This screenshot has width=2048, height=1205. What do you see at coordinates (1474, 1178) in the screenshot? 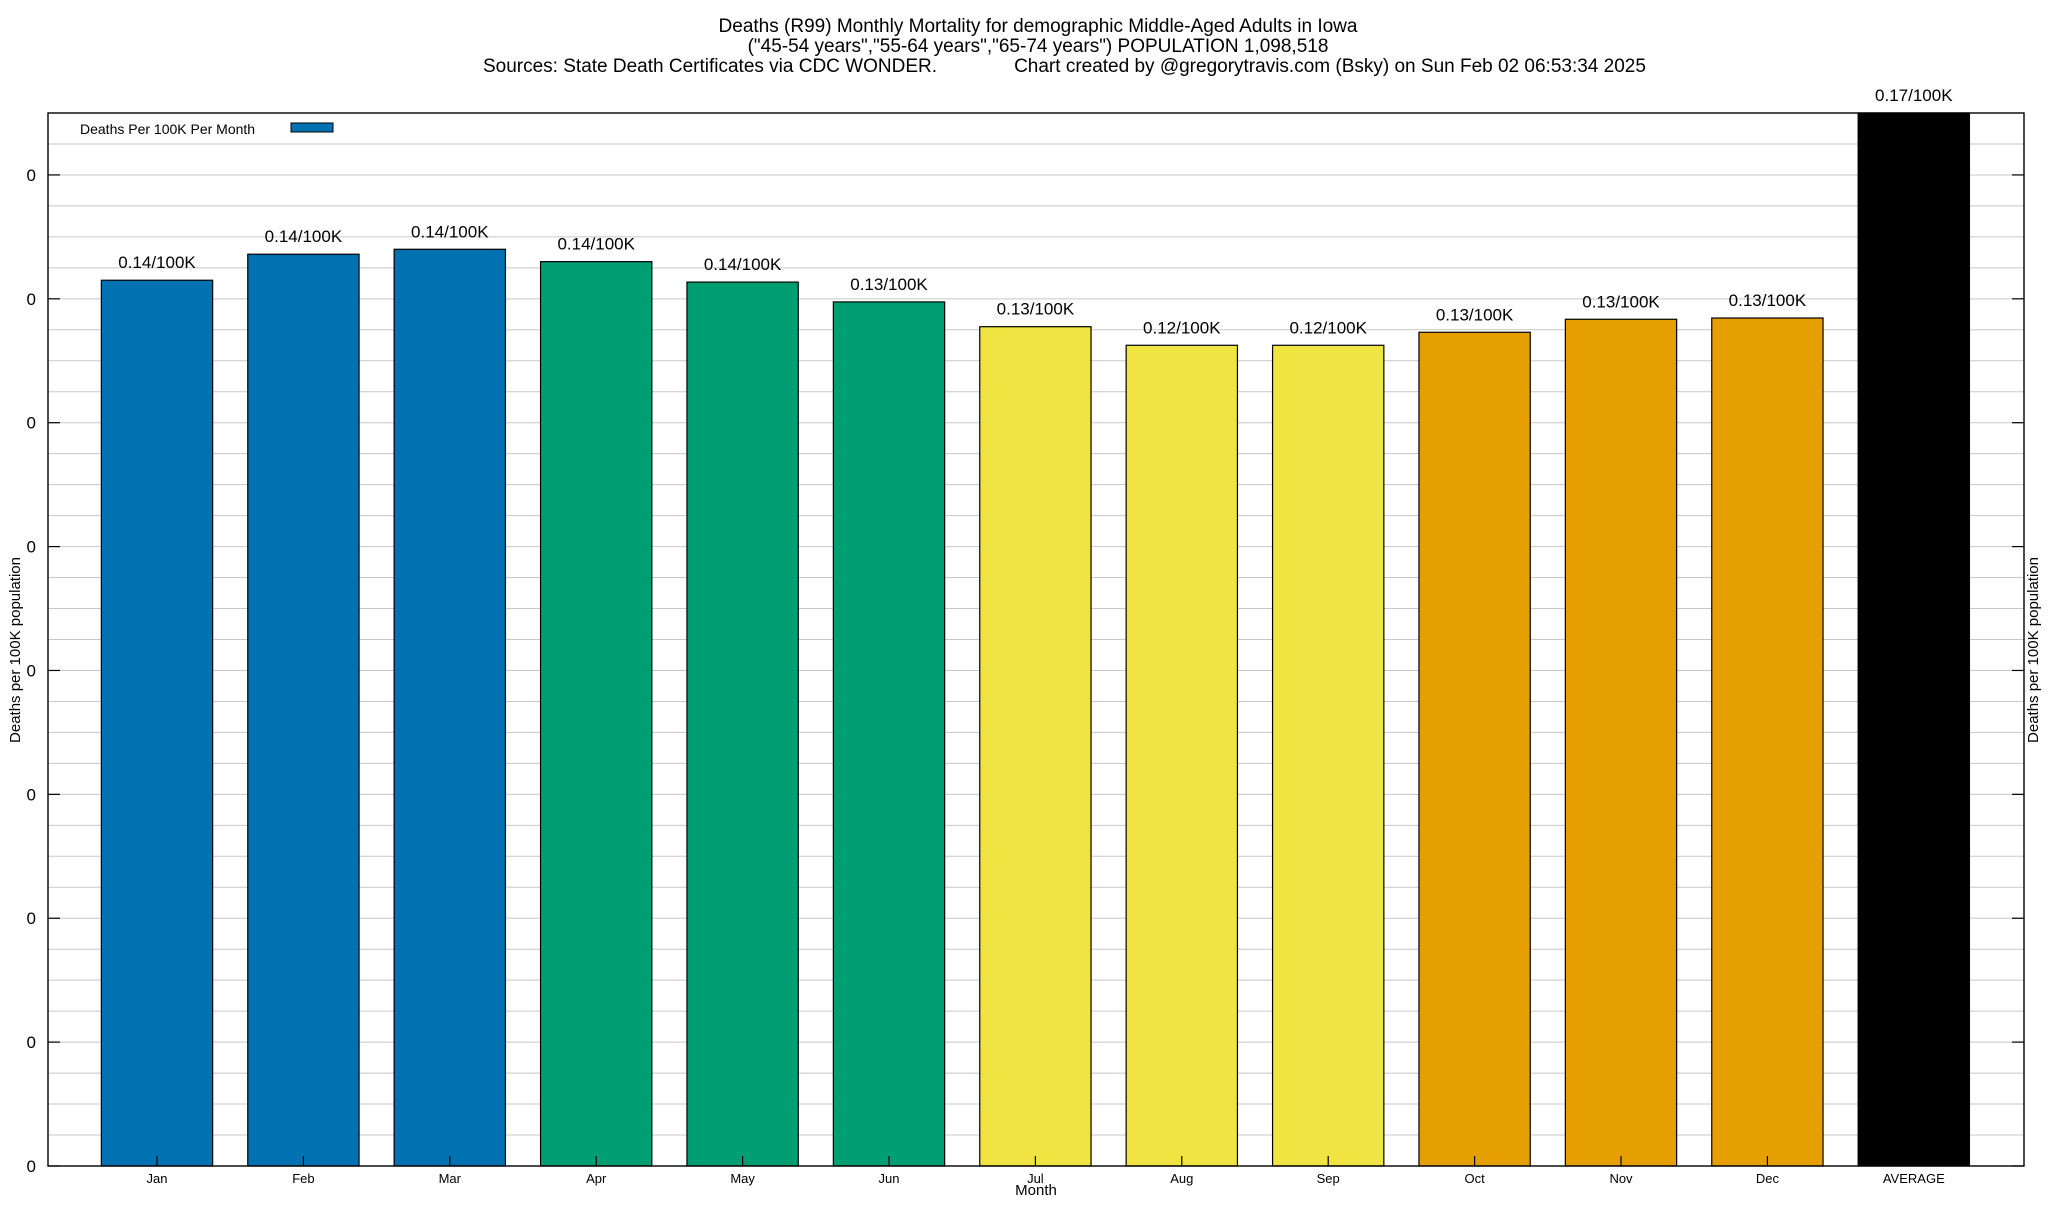
I see `x-tick-label: Oct` at bounding box center [1474, 1178].